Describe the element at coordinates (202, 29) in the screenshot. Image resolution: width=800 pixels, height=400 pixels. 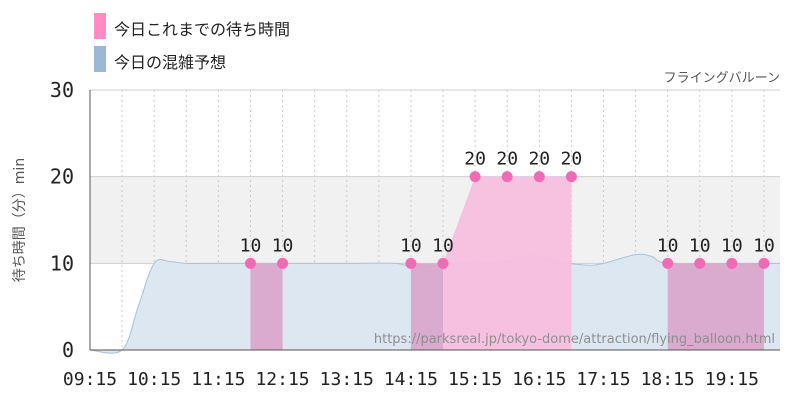
I see `legend-label-waited: 今日これまでの待ち時間` at that location.